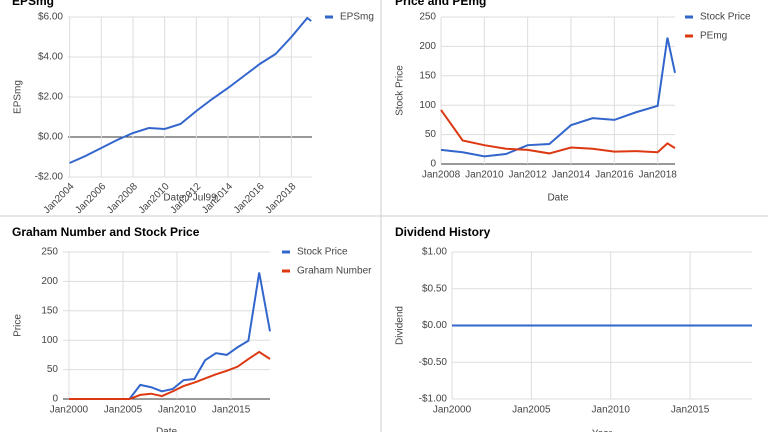 The image size is (768, 432). What do you see at coordinates (334, 271) in the screenshot?
I see `legend-label: Graham Number` at bounding box center [334, 271].